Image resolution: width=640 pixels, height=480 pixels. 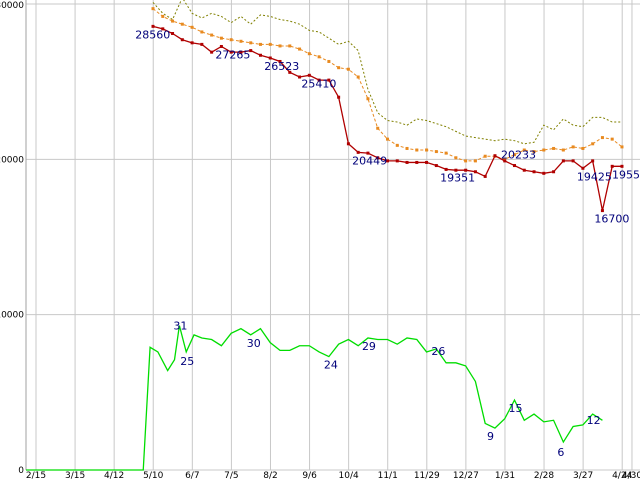 I want to click on data-label: 15, so click(x=516, y=408).